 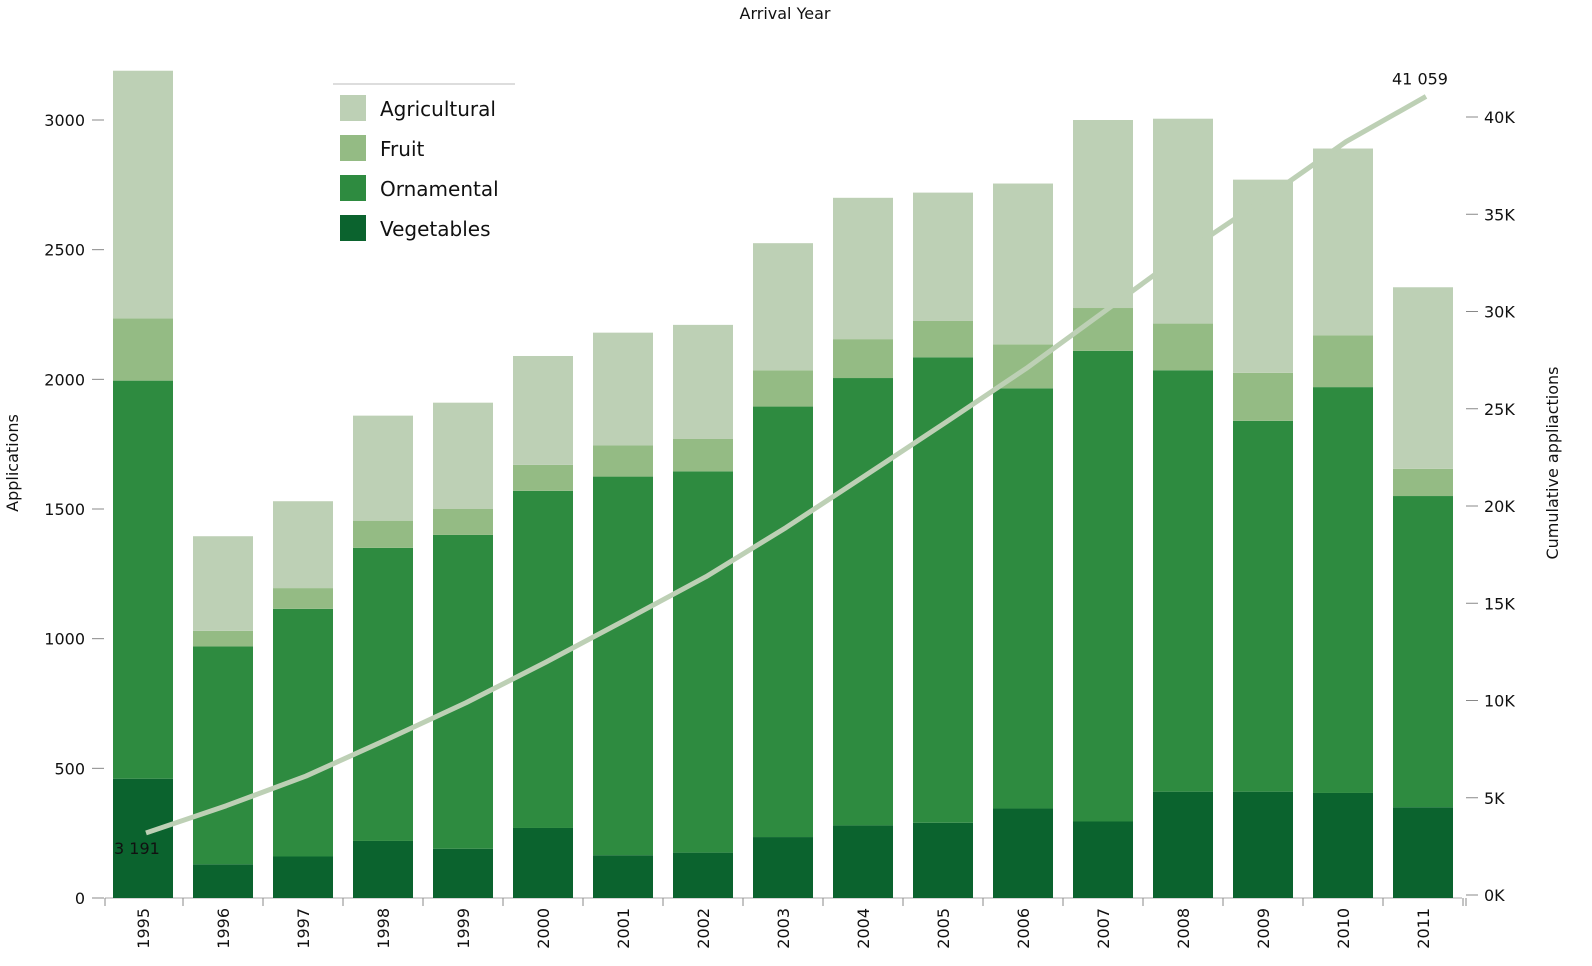 What do you see at coordinates (785, 13) in the screenshot?
I see `chart-title: Arrival Year` at bounding box center [785, 13].